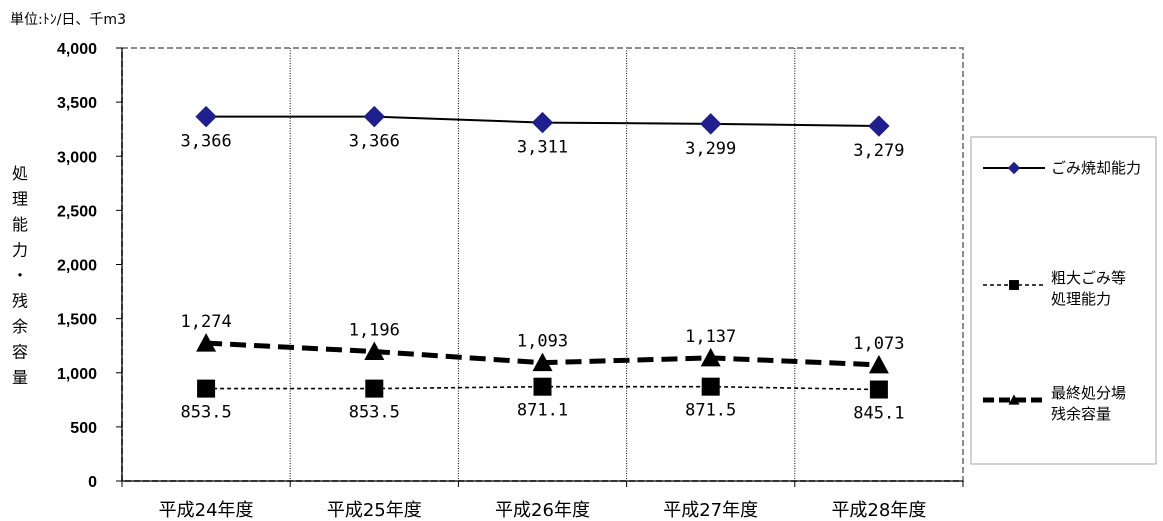 Image resolution: width=1163 pixels, height=521 pixels. I want to click on data-label: 871.1, so click(542, 411).